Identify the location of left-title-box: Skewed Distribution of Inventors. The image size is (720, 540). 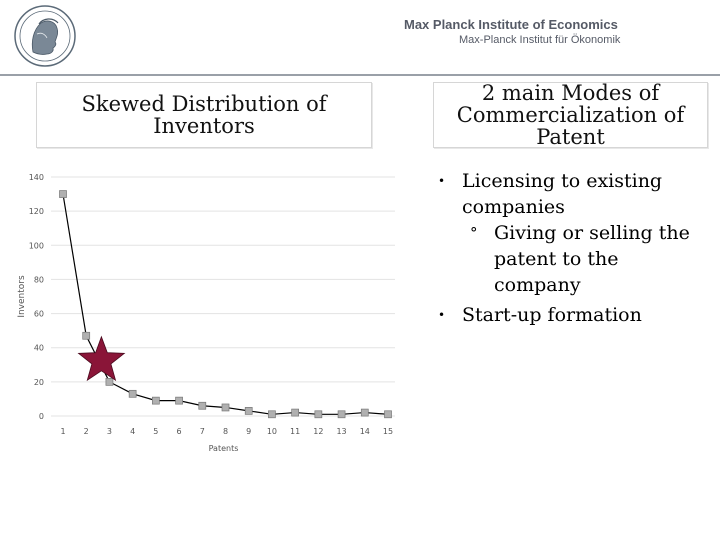
(204, 115).